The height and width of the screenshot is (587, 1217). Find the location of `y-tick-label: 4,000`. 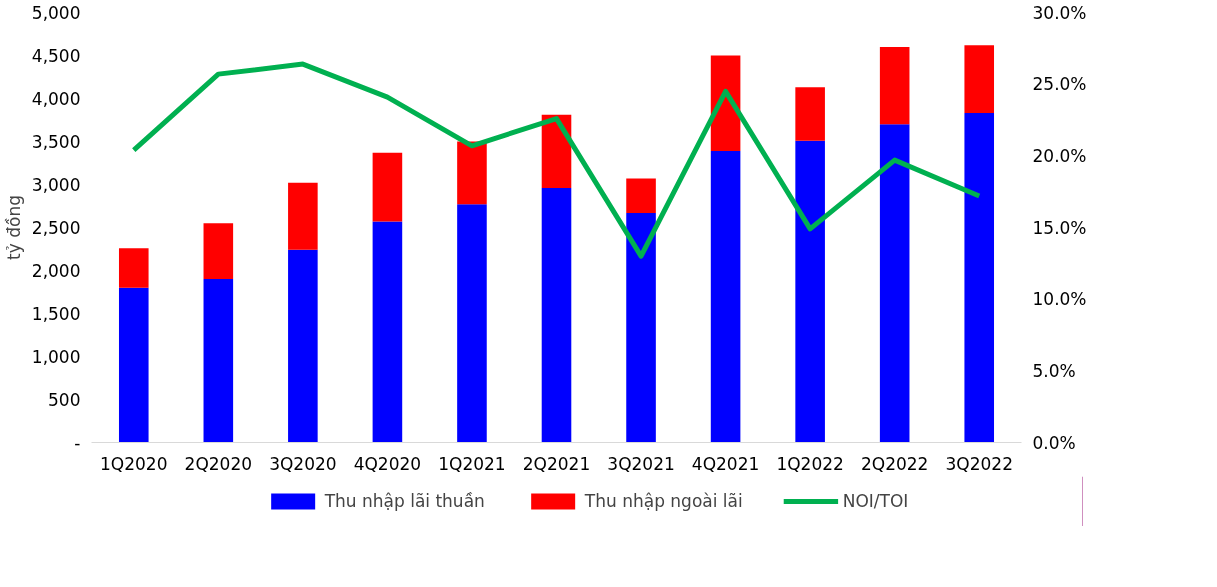

y-tick-label: 4,000 is located at coordinates (56, 99).